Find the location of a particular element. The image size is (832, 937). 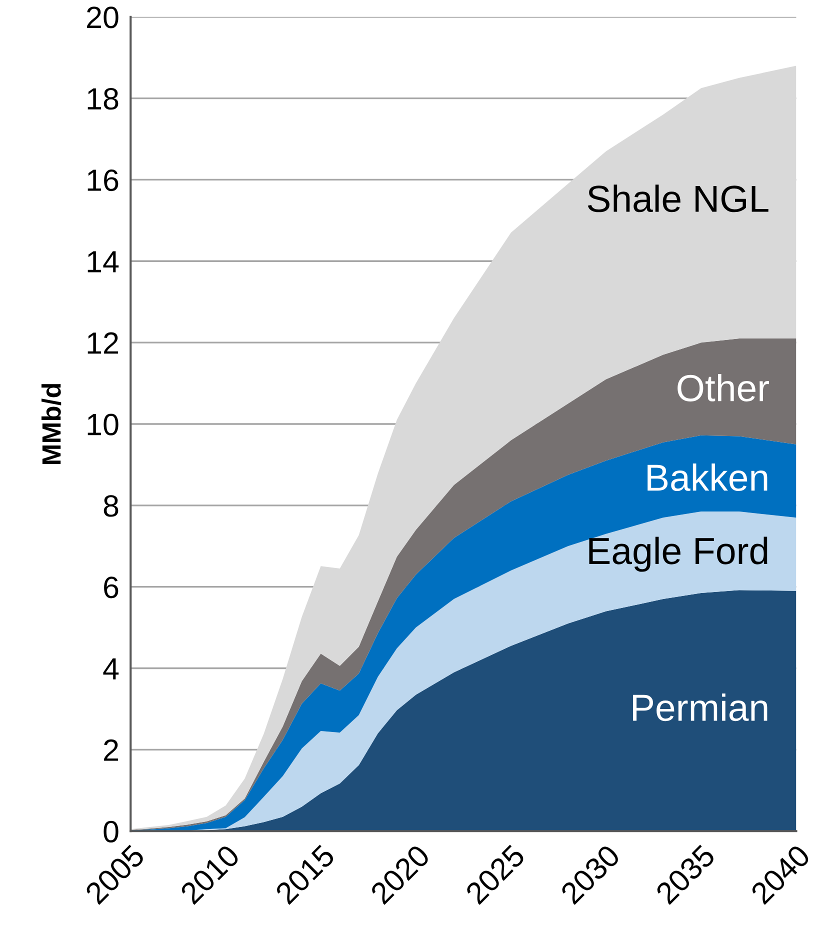

y-tick-label: 0 is located at coordinates (111, 831).